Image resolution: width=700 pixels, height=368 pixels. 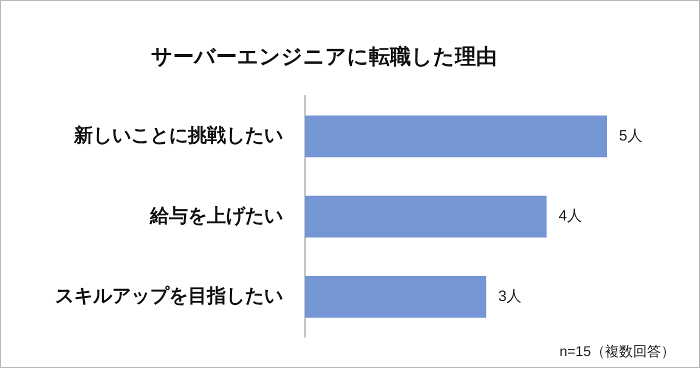 I want to click on text: n=15（複数回答）, so click(x=617, y=350).